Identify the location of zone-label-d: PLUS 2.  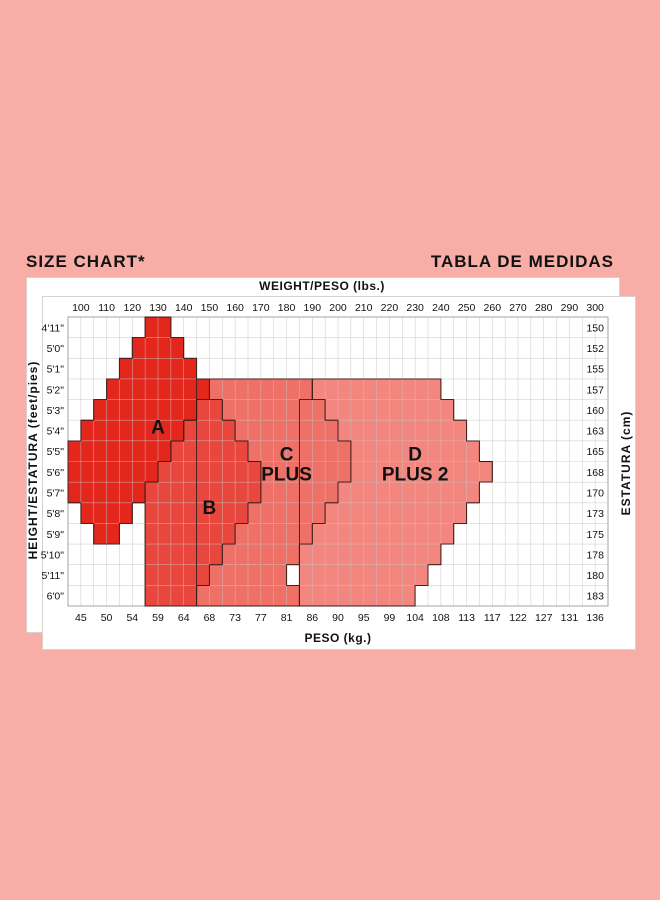
(415, 475).